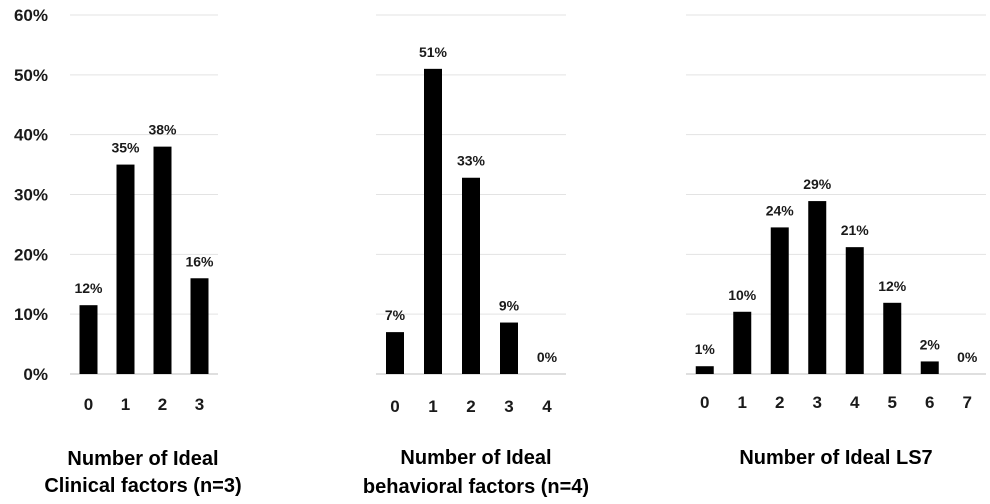 This screenshot has width=990, height=504. I want to click on y-tick-label-5: 50%, so click(31, 75).